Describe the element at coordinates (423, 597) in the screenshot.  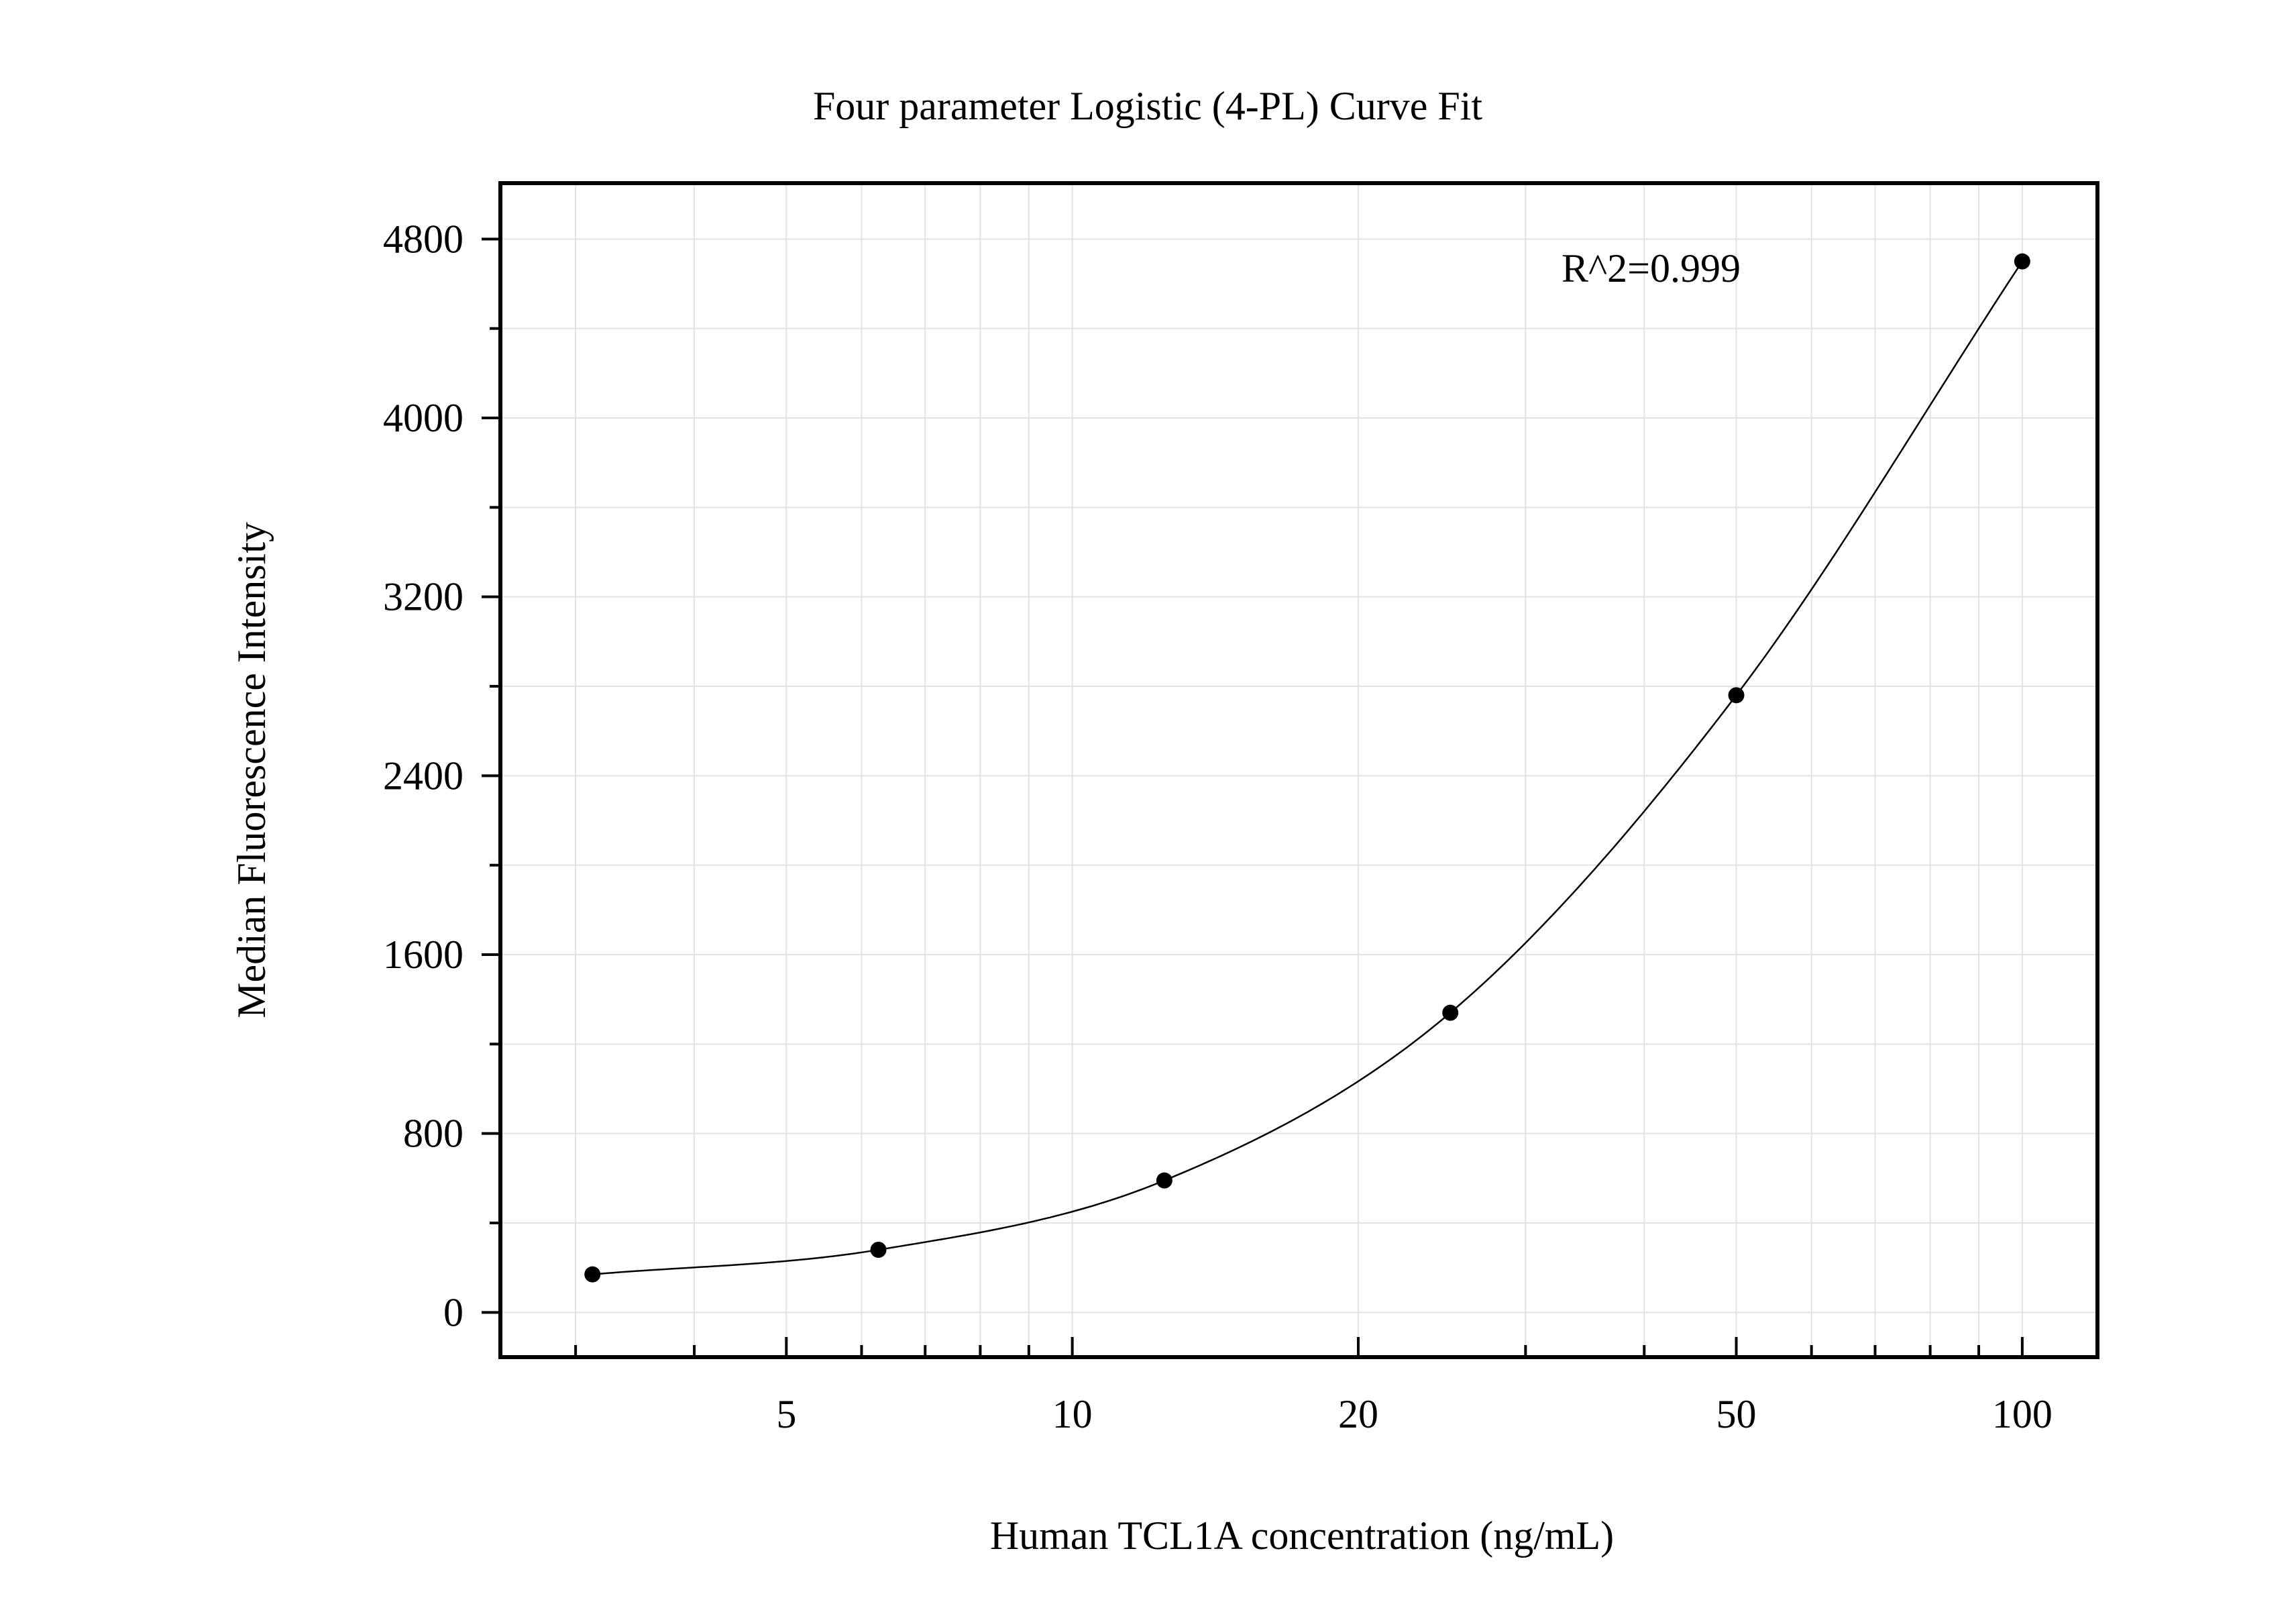
I see `y-tick-label: 3200` at that location.